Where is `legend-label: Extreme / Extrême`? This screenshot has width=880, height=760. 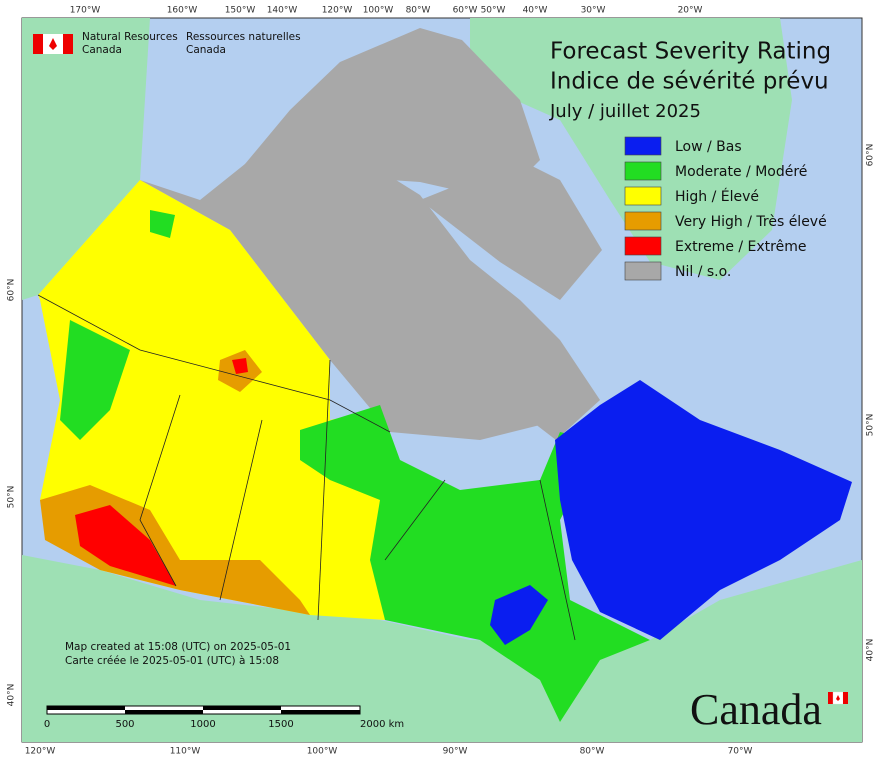 legend-label: Extreme / Extrême is located at coordinates (740, 247).